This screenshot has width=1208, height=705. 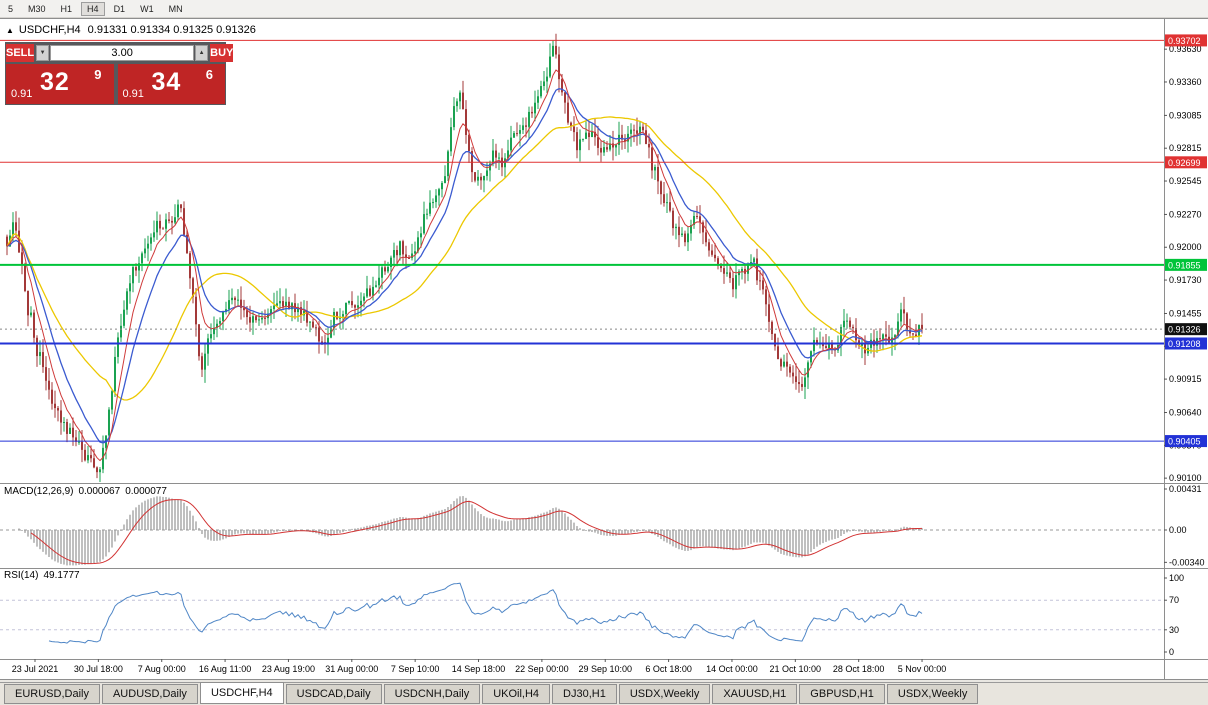 I want to click on svg-text: 30, so click(x=1174, y=630).